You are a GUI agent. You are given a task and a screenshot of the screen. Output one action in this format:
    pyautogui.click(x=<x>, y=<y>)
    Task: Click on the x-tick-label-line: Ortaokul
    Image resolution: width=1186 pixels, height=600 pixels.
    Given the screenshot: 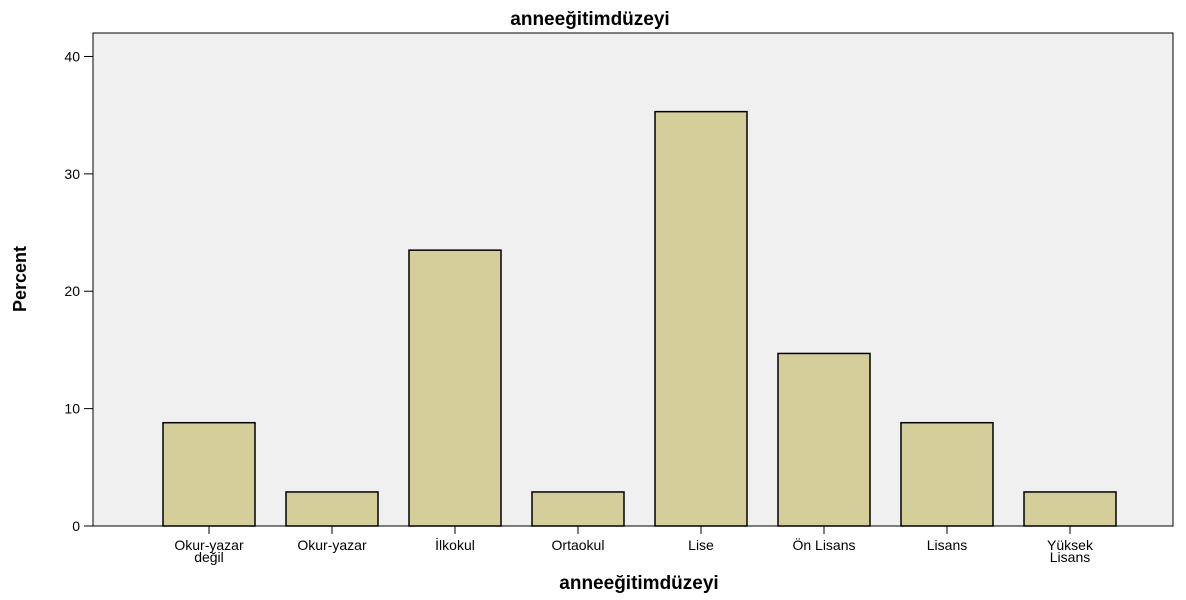 What is the action you would take?
    pyautogui.click(x=578, y=545)
    